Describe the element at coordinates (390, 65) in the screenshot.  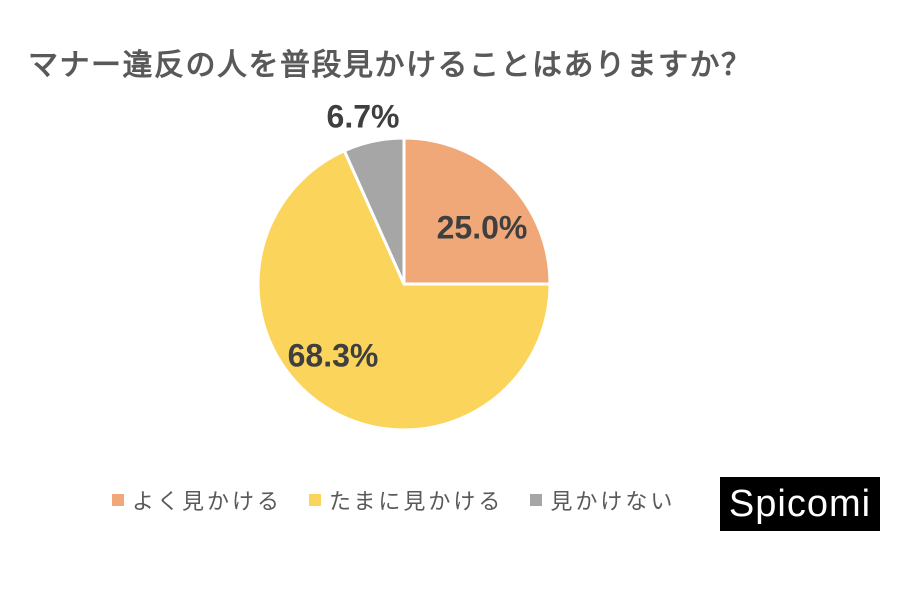
I see `chart-title: マナー違反の人を普段見かけることはありますか？` at that location.